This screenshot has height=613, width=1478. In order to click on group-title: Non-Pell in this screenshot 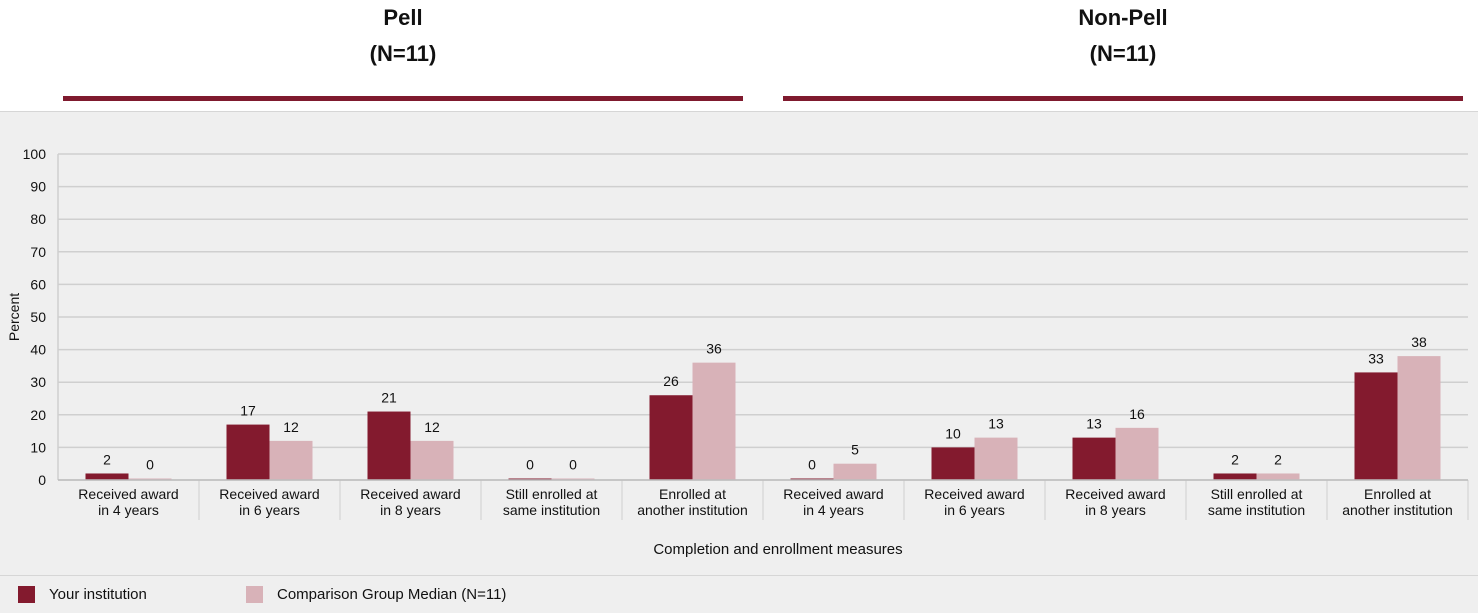, I will do `click(1123, 17)`.